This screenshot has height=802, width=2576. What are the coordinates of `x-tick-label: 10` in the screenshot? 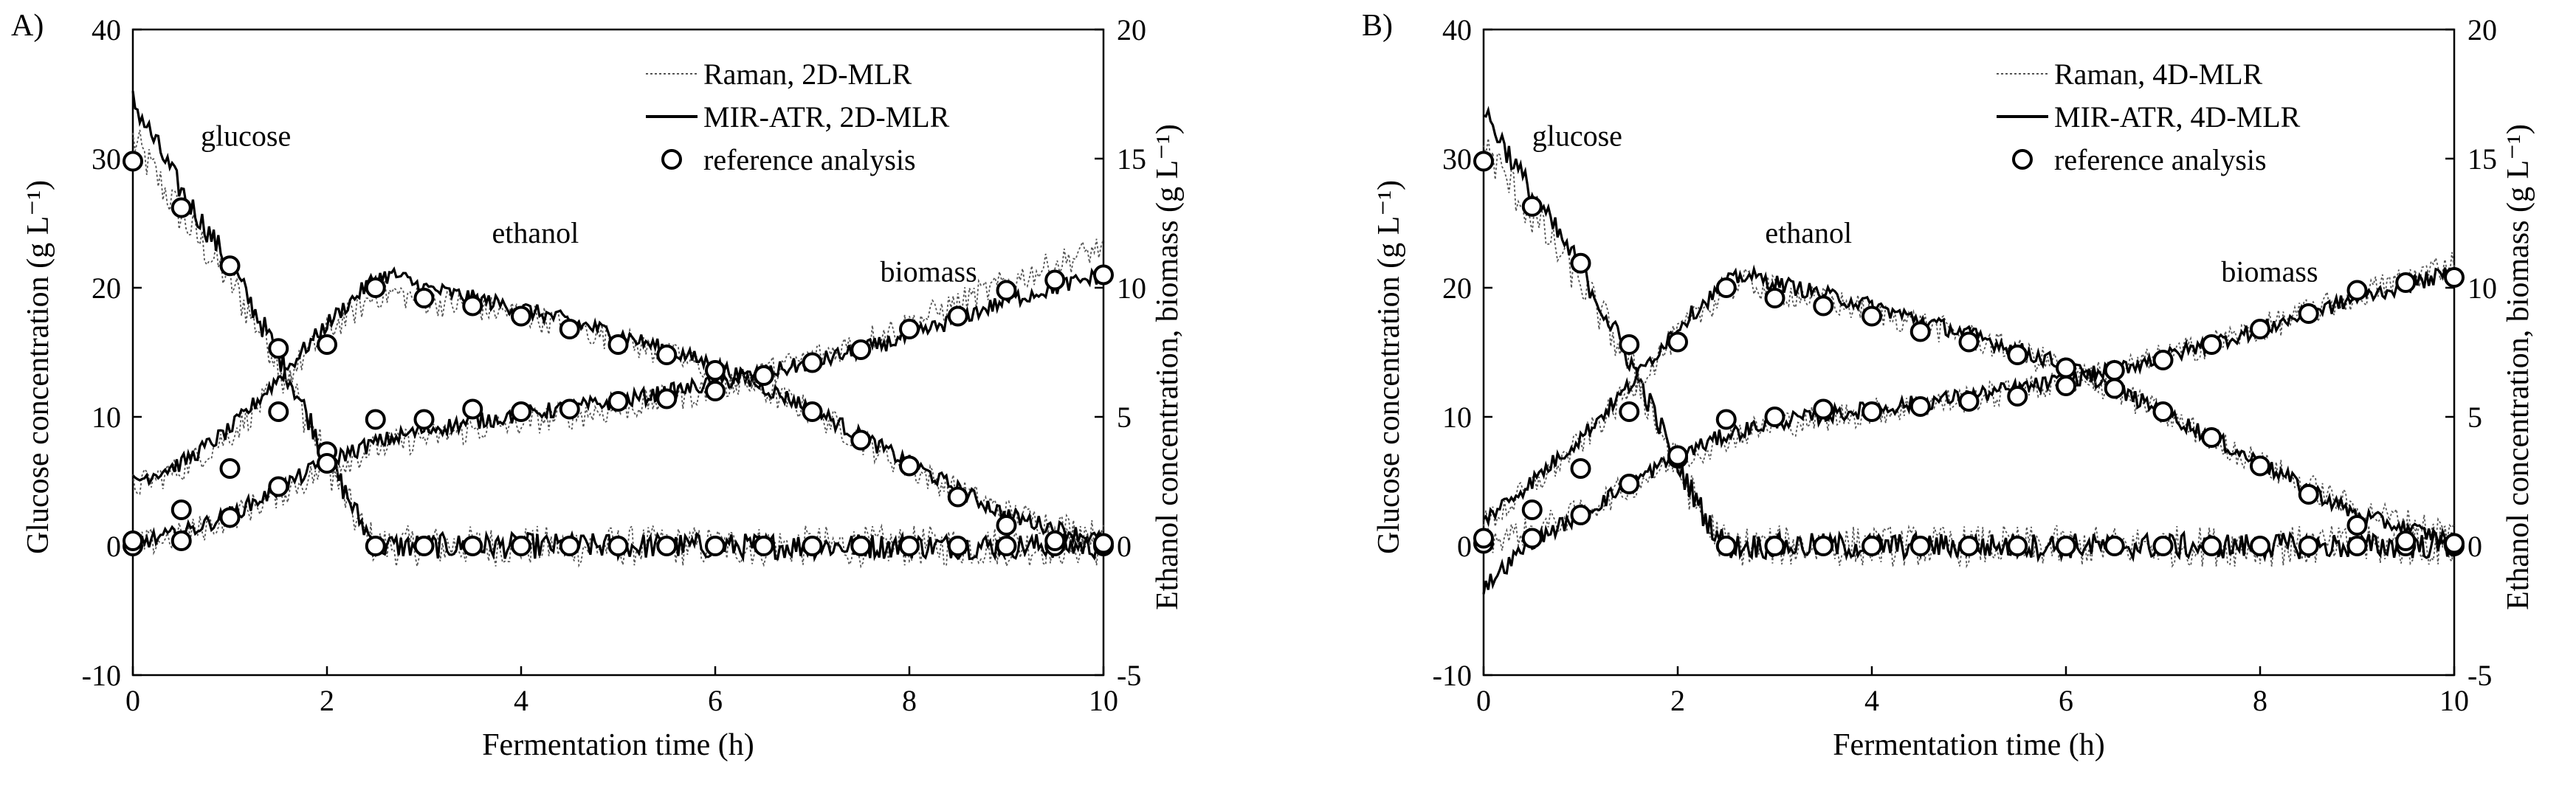 It's located at (2454, 700).